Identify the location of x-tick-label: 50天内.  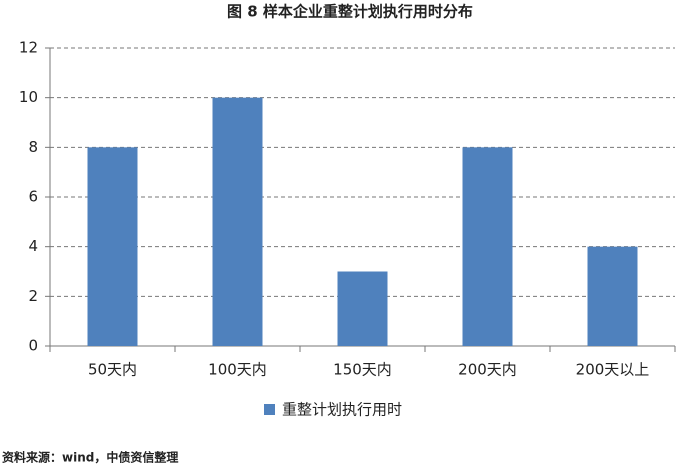
(112, 370).